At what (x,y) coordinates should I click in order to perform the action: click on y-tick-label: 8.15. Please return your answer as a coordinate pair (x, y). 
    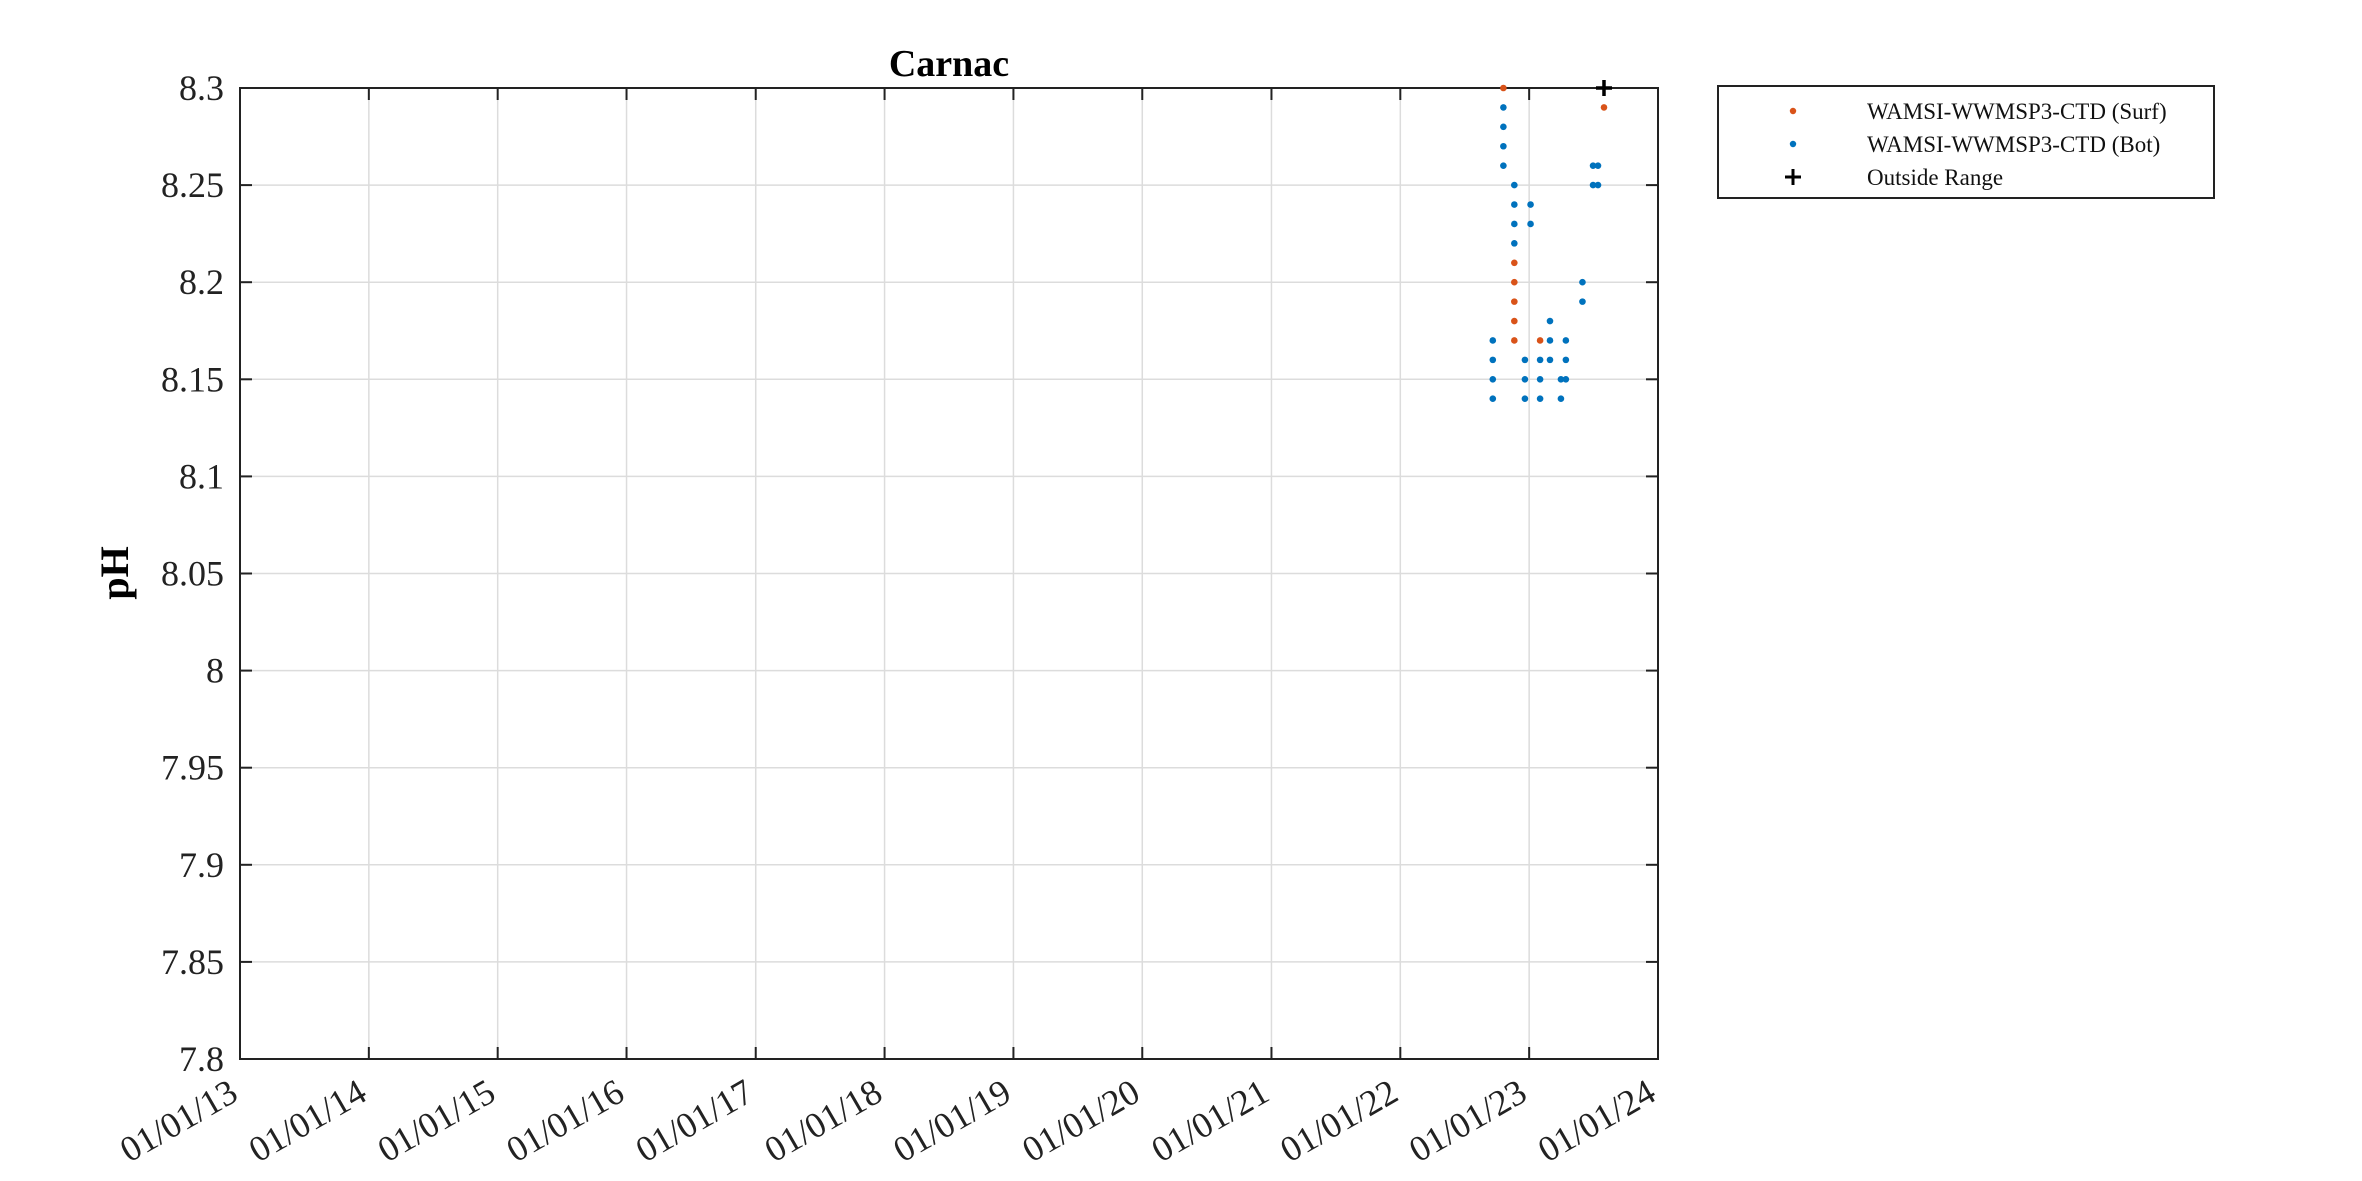
    Looking at the image, I should click on (192, 379).